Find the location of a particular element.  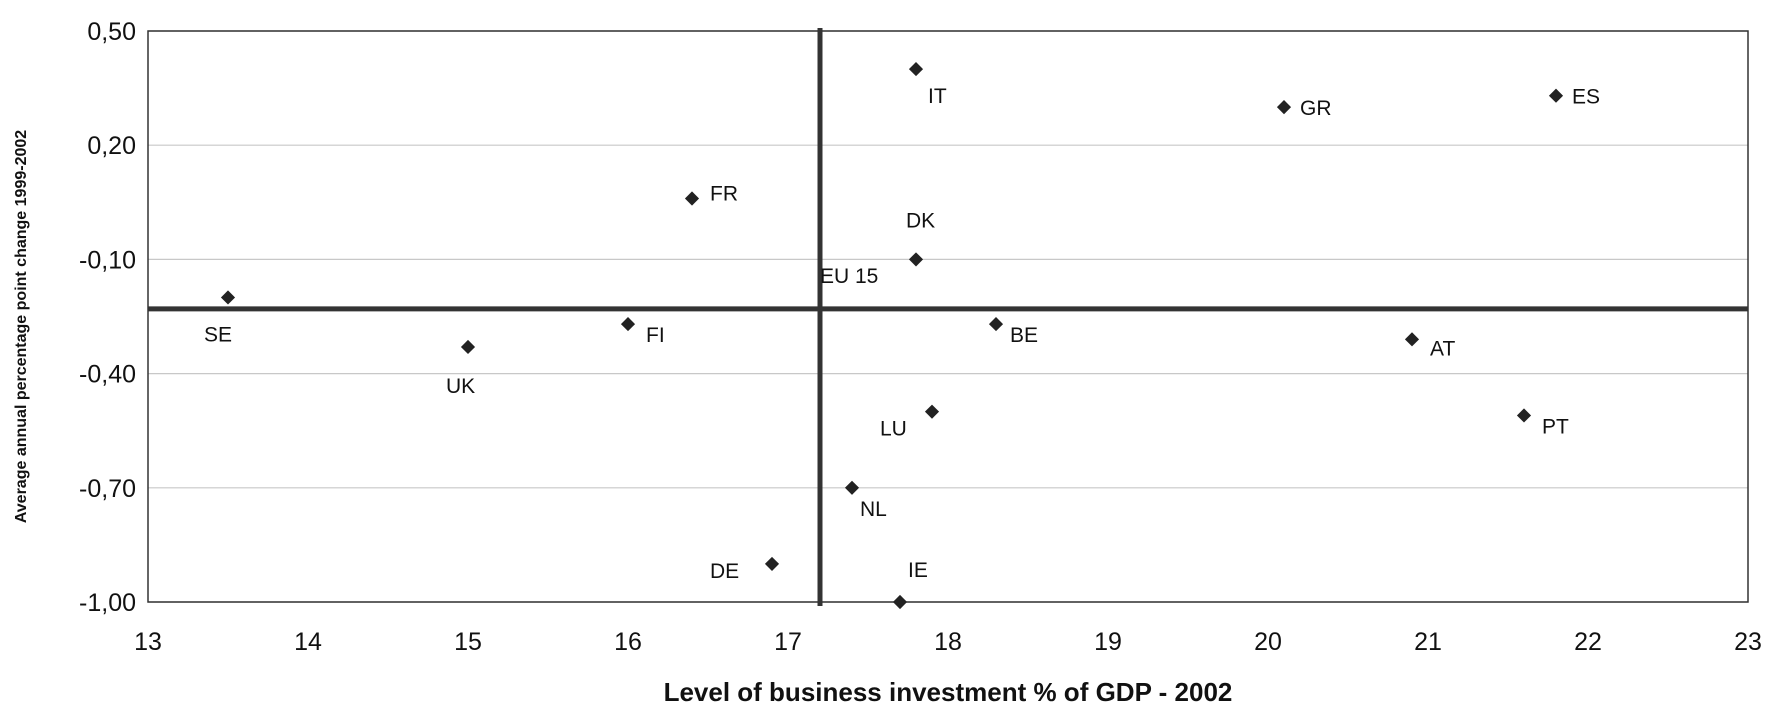

data-point-label: NL is located at coordinates (873, 509).